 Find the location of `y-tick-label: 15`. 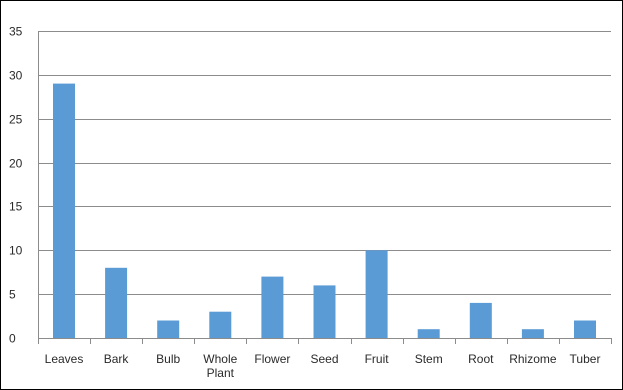

y-tick-label: 15 is located at coordinates (16, 207).